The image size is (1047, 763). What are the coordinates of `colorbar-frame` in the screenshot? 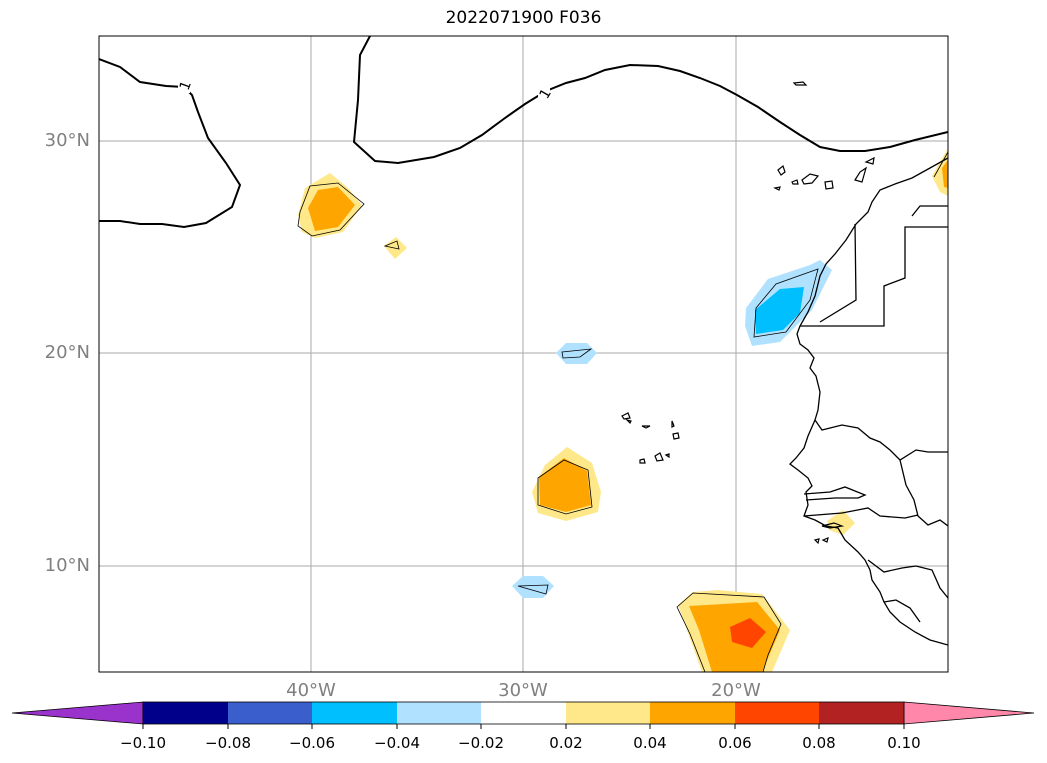 It's located at (523, 713).